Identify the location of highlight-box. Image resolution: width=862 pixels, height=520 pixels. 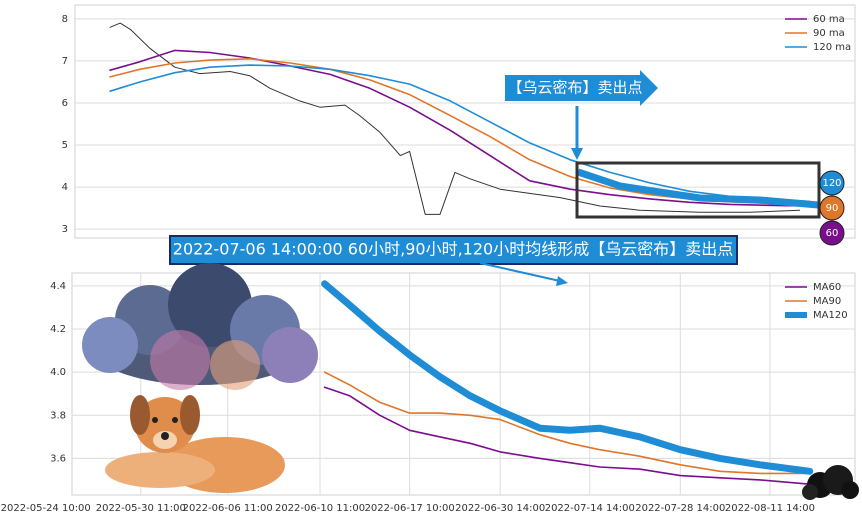
(698, 190).